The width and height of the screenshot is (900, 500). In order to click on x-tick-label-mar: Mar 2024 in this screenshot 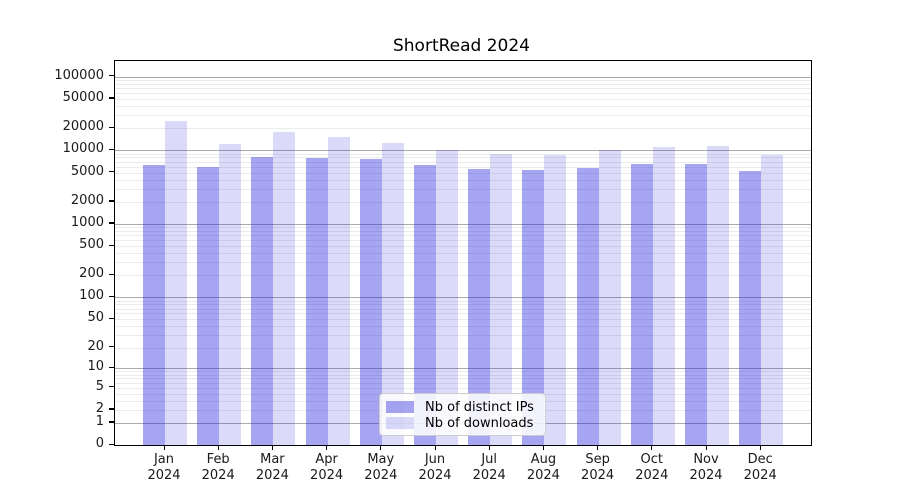, I will do `click(272, 467)`.